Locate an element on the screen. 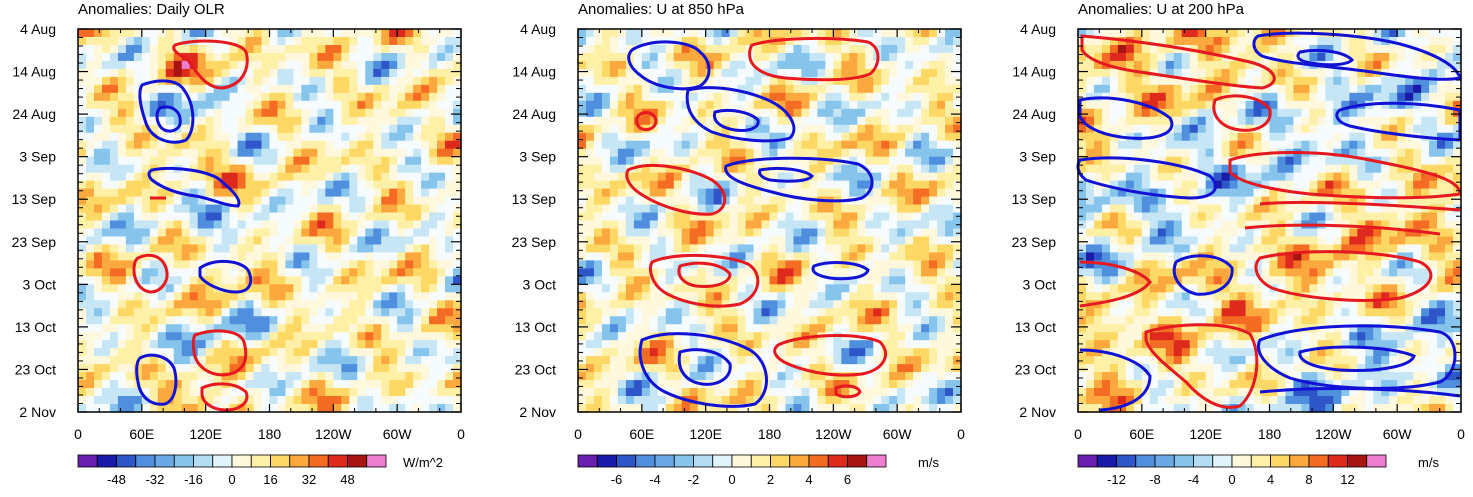 This screenshot has height=497, width=1473. panel-u850-units: m/s is located at coordinates (928, 462).